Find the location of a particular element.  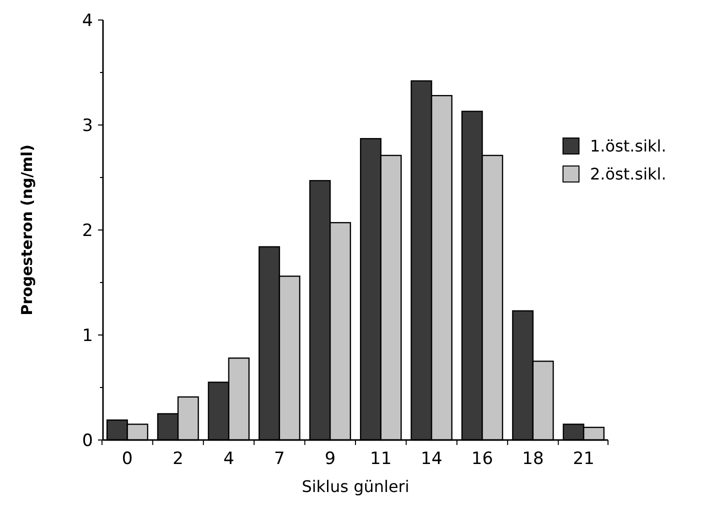

y-tick-label: 0 is located at coordinates (87, 440).